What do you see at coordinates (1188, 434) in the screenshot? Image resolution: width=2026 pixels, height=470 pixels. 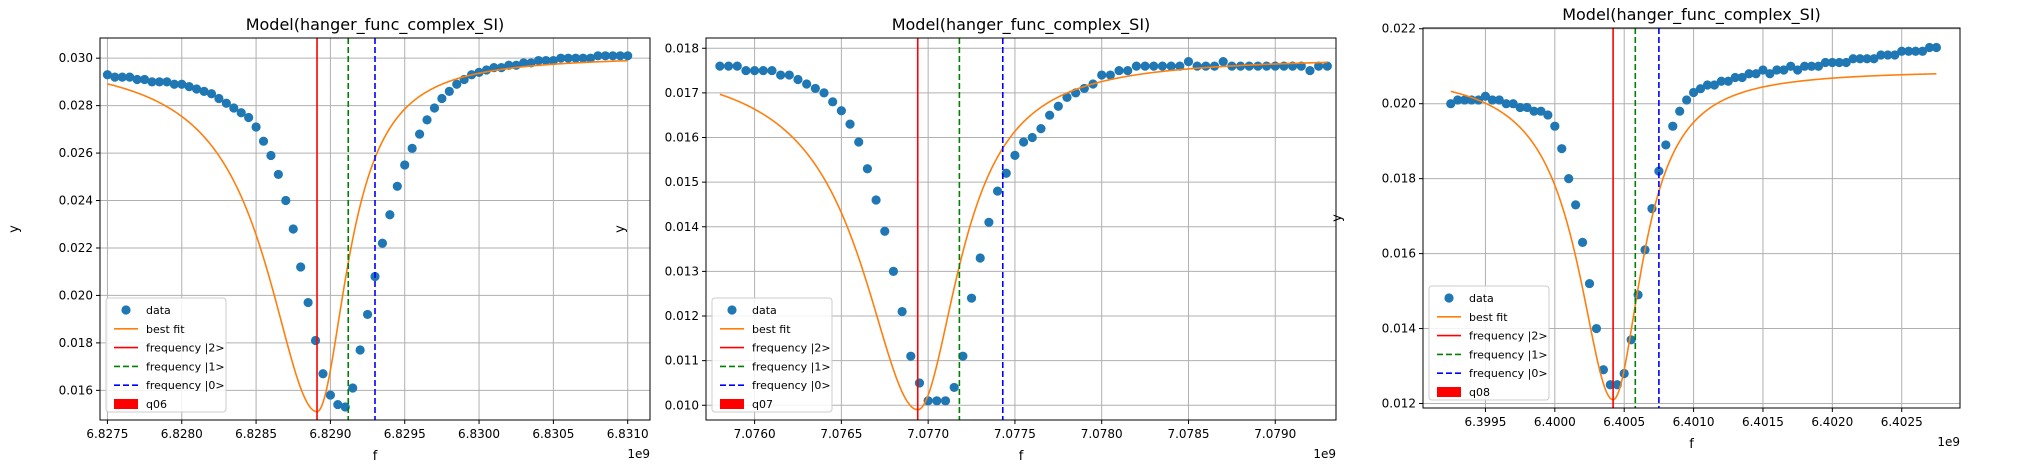 I see `x-tick-label: 7.0785` at bounding box center [1188, 434].